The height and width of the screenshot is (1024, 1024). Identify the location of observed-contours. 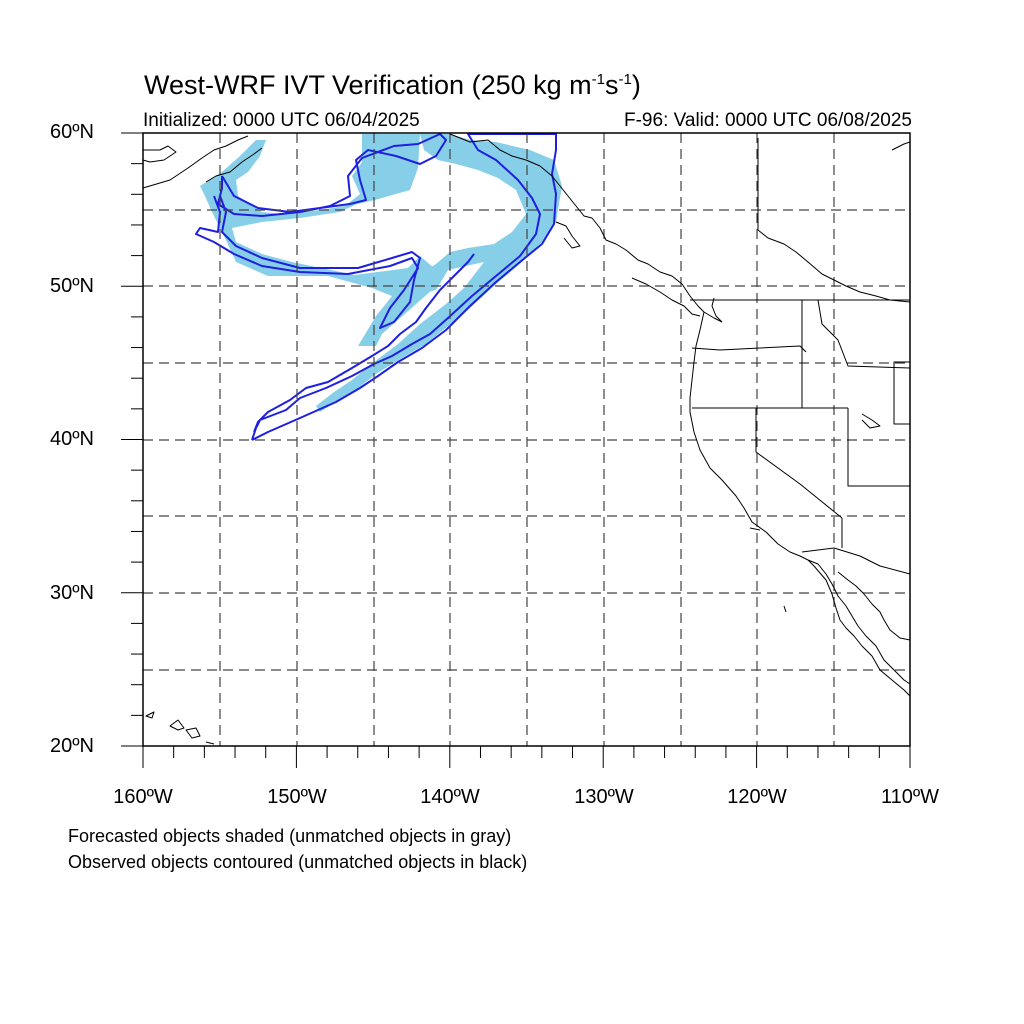
(376, 287).